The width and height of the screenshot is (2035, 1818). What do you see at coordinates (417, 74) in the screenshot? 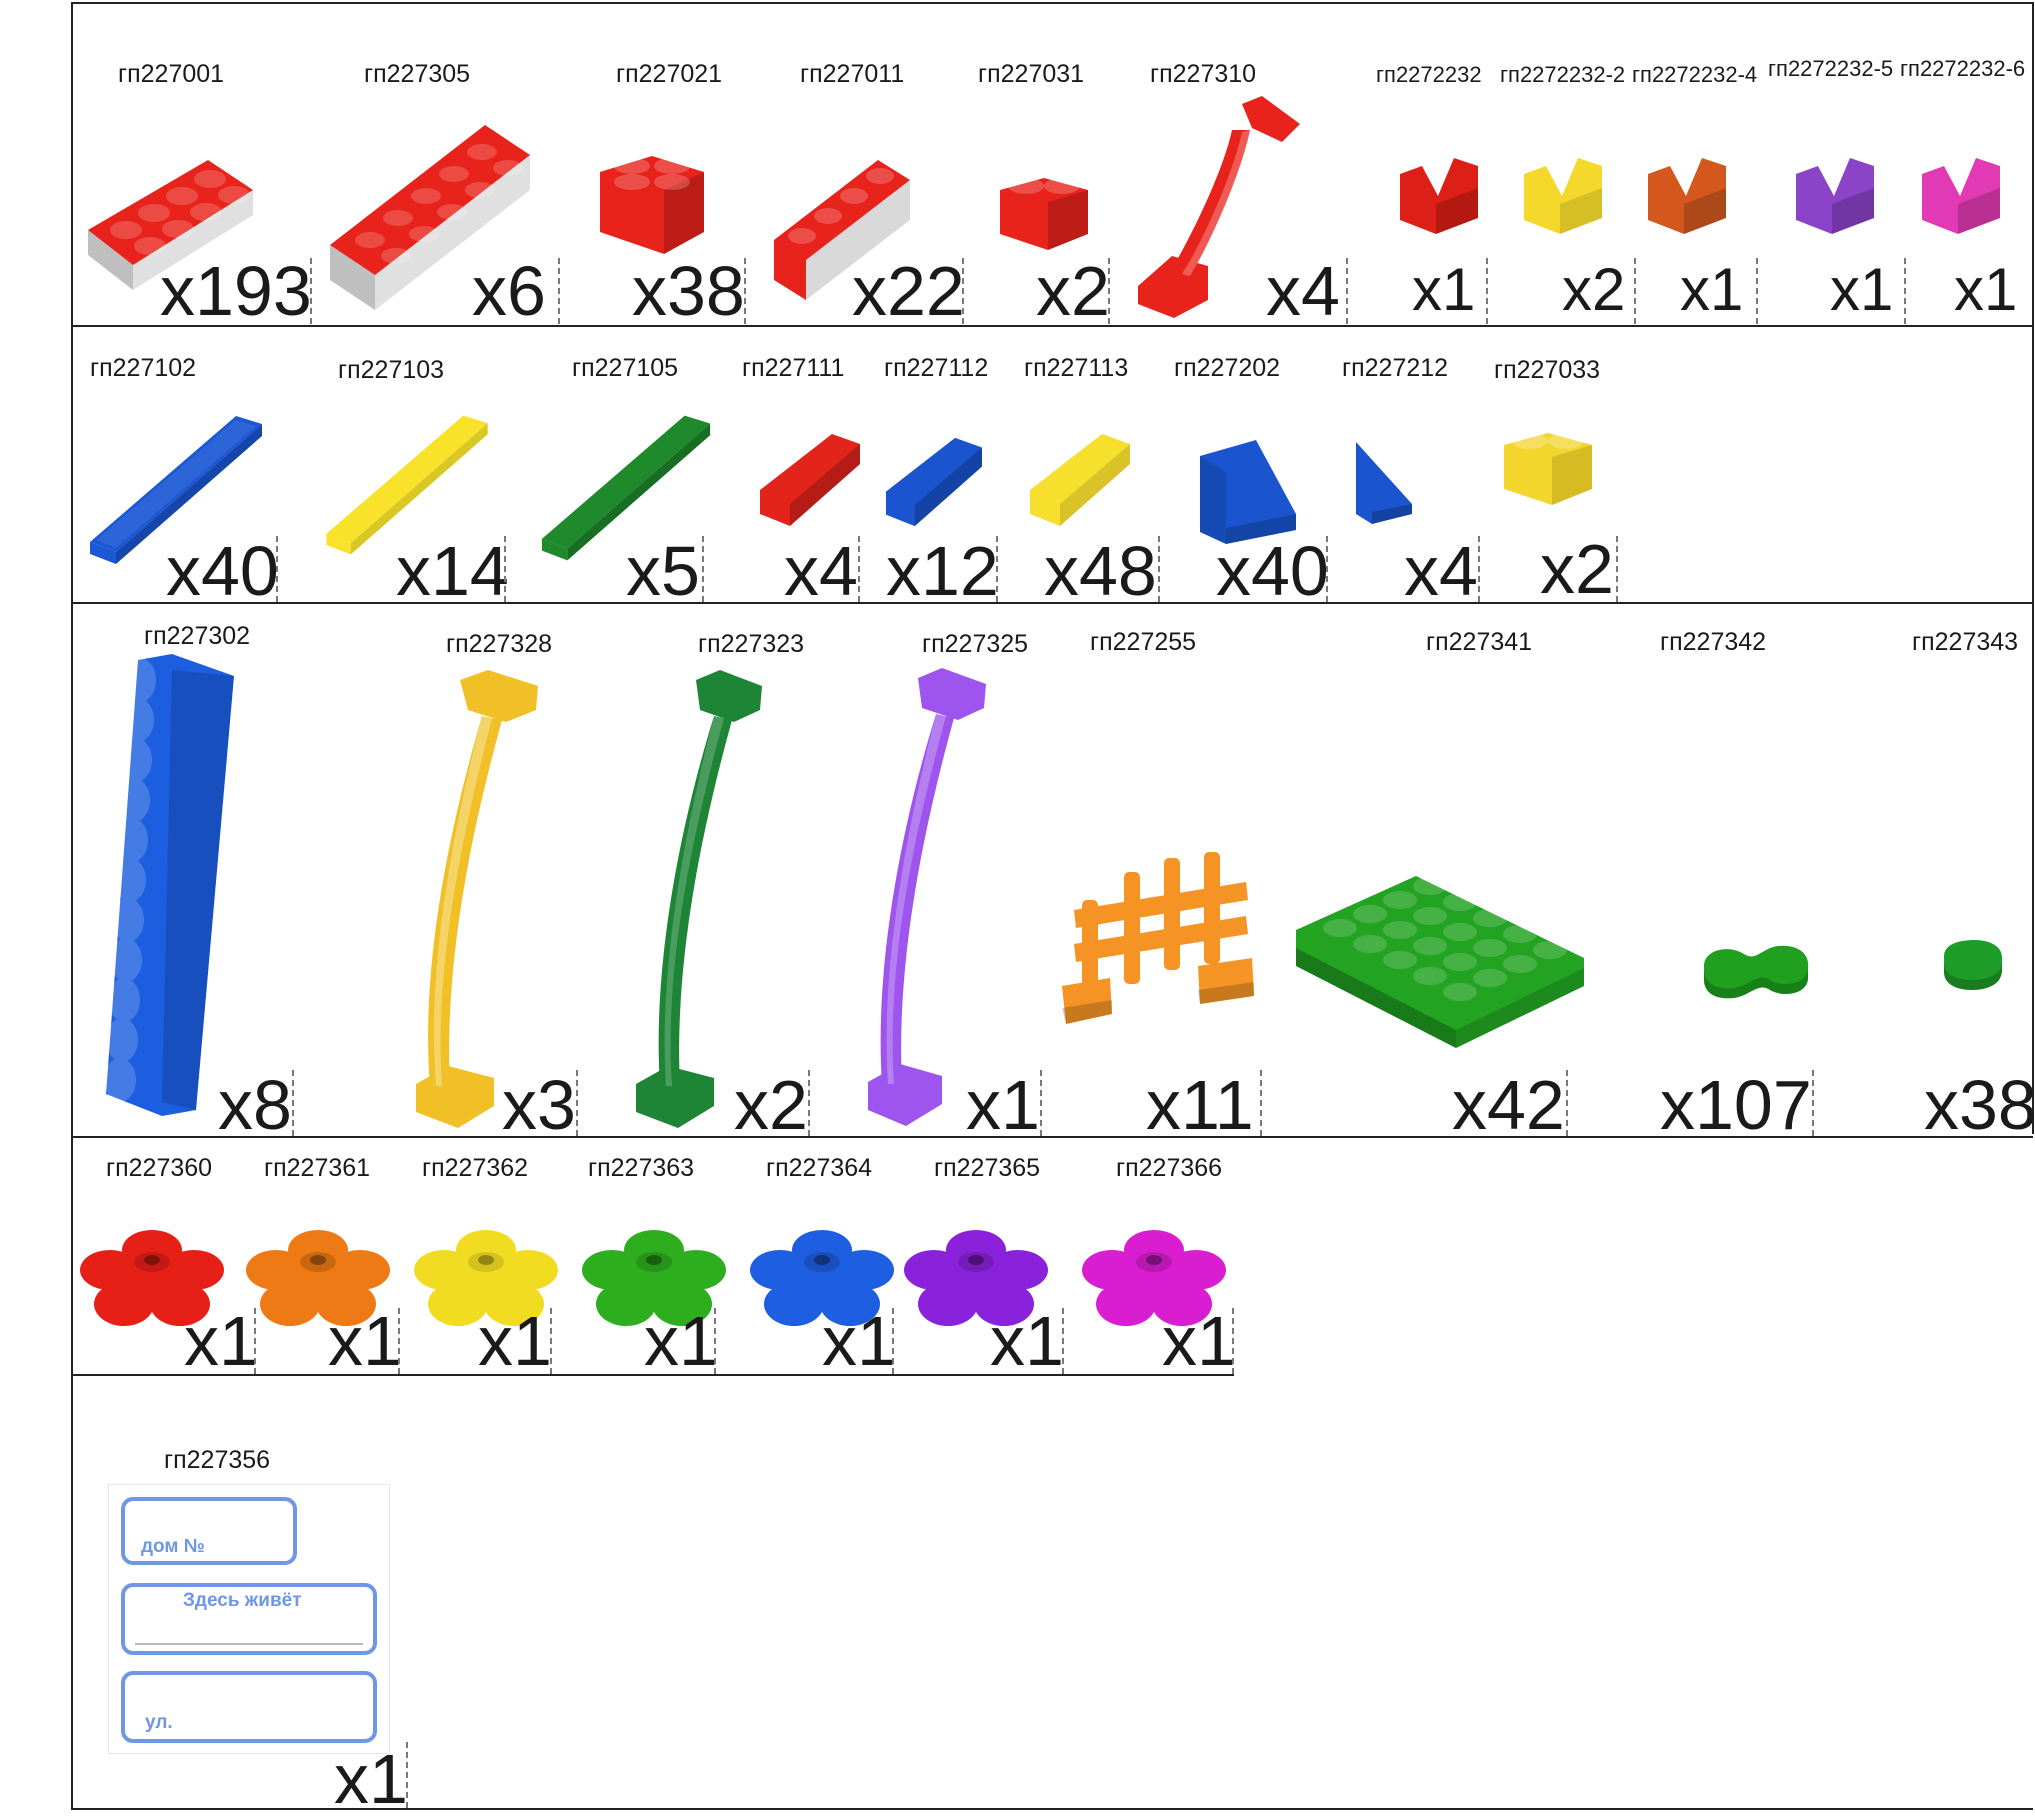
I see `part-code: гп227305` at bounding box center [417, 74].